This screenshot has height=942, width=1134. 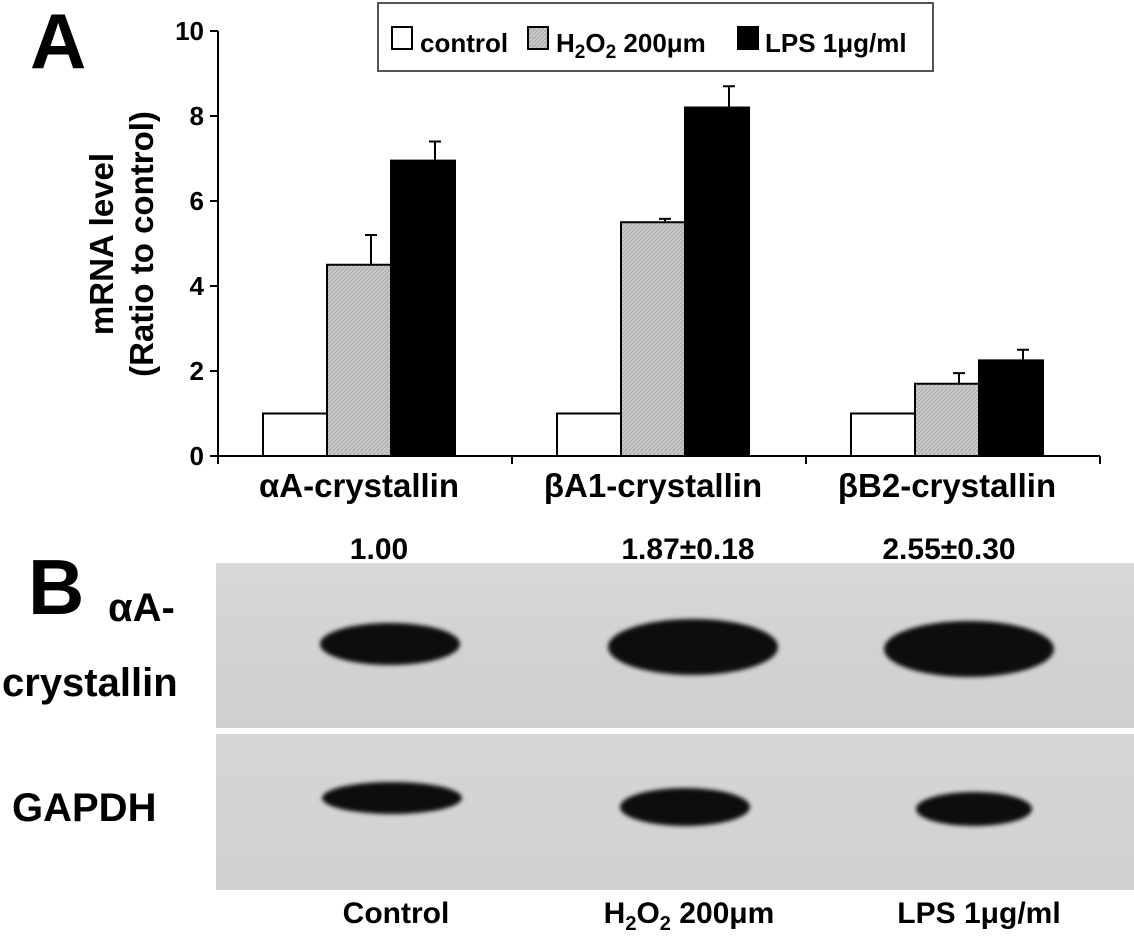 I want to click on y-axis-title: mRNA level (Ratio to control), so click(x=121, y=244).